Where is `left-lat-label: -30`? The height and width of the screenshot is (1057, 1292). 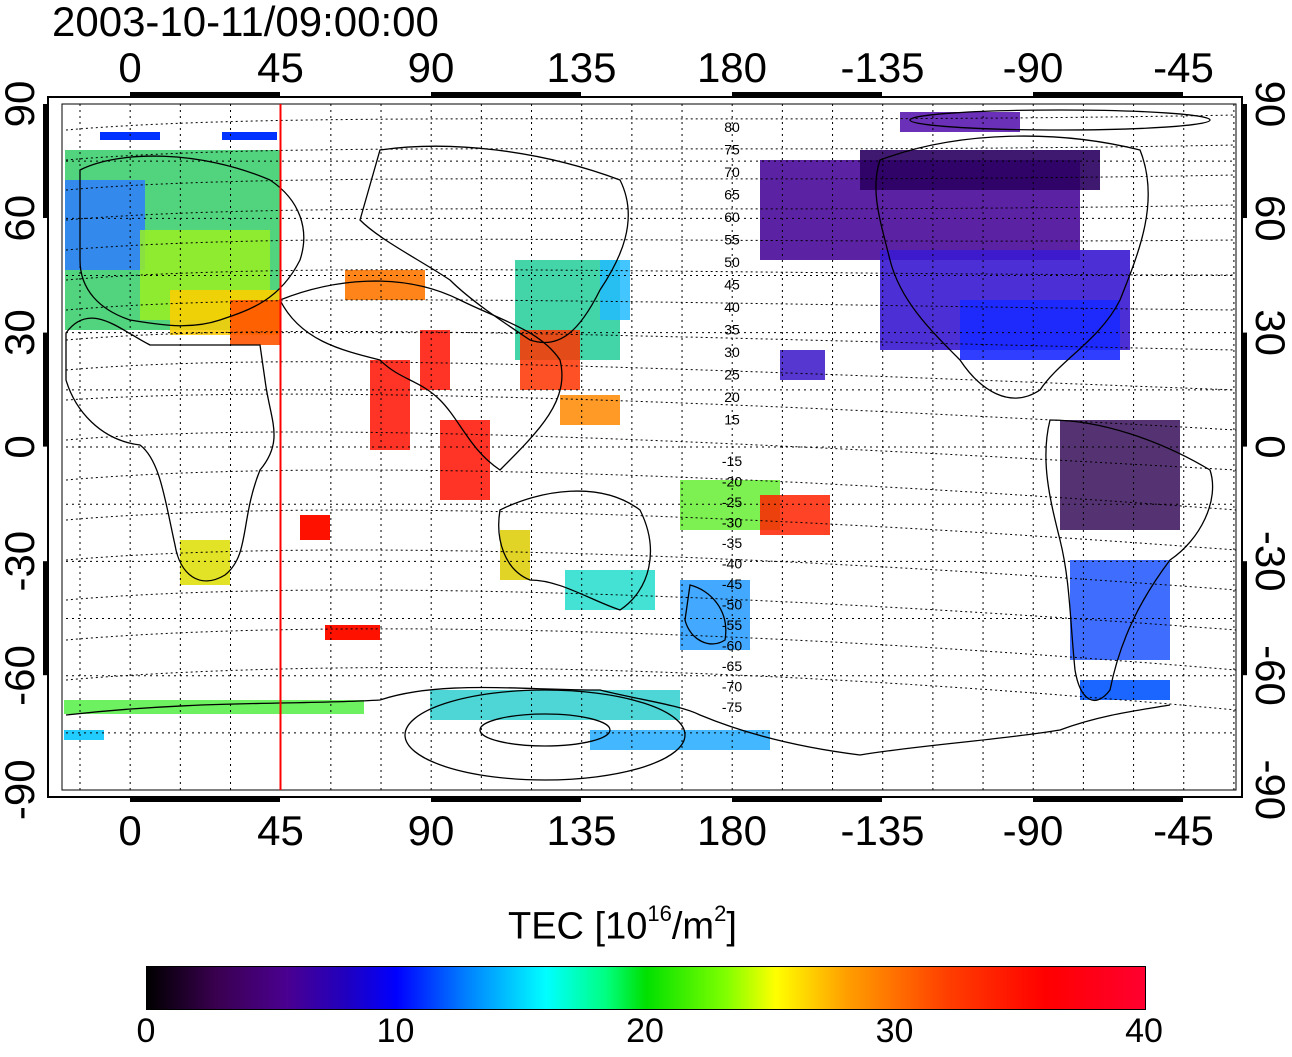
left-lat-label: -30 is located at coordinates (21, 561).